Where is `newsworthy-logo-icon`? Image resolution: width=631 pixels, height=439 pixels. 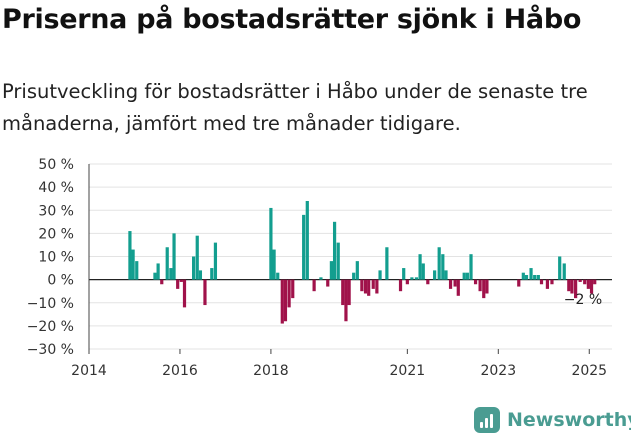 newsworthy-logo-icon is located at coordinates (487, 420).